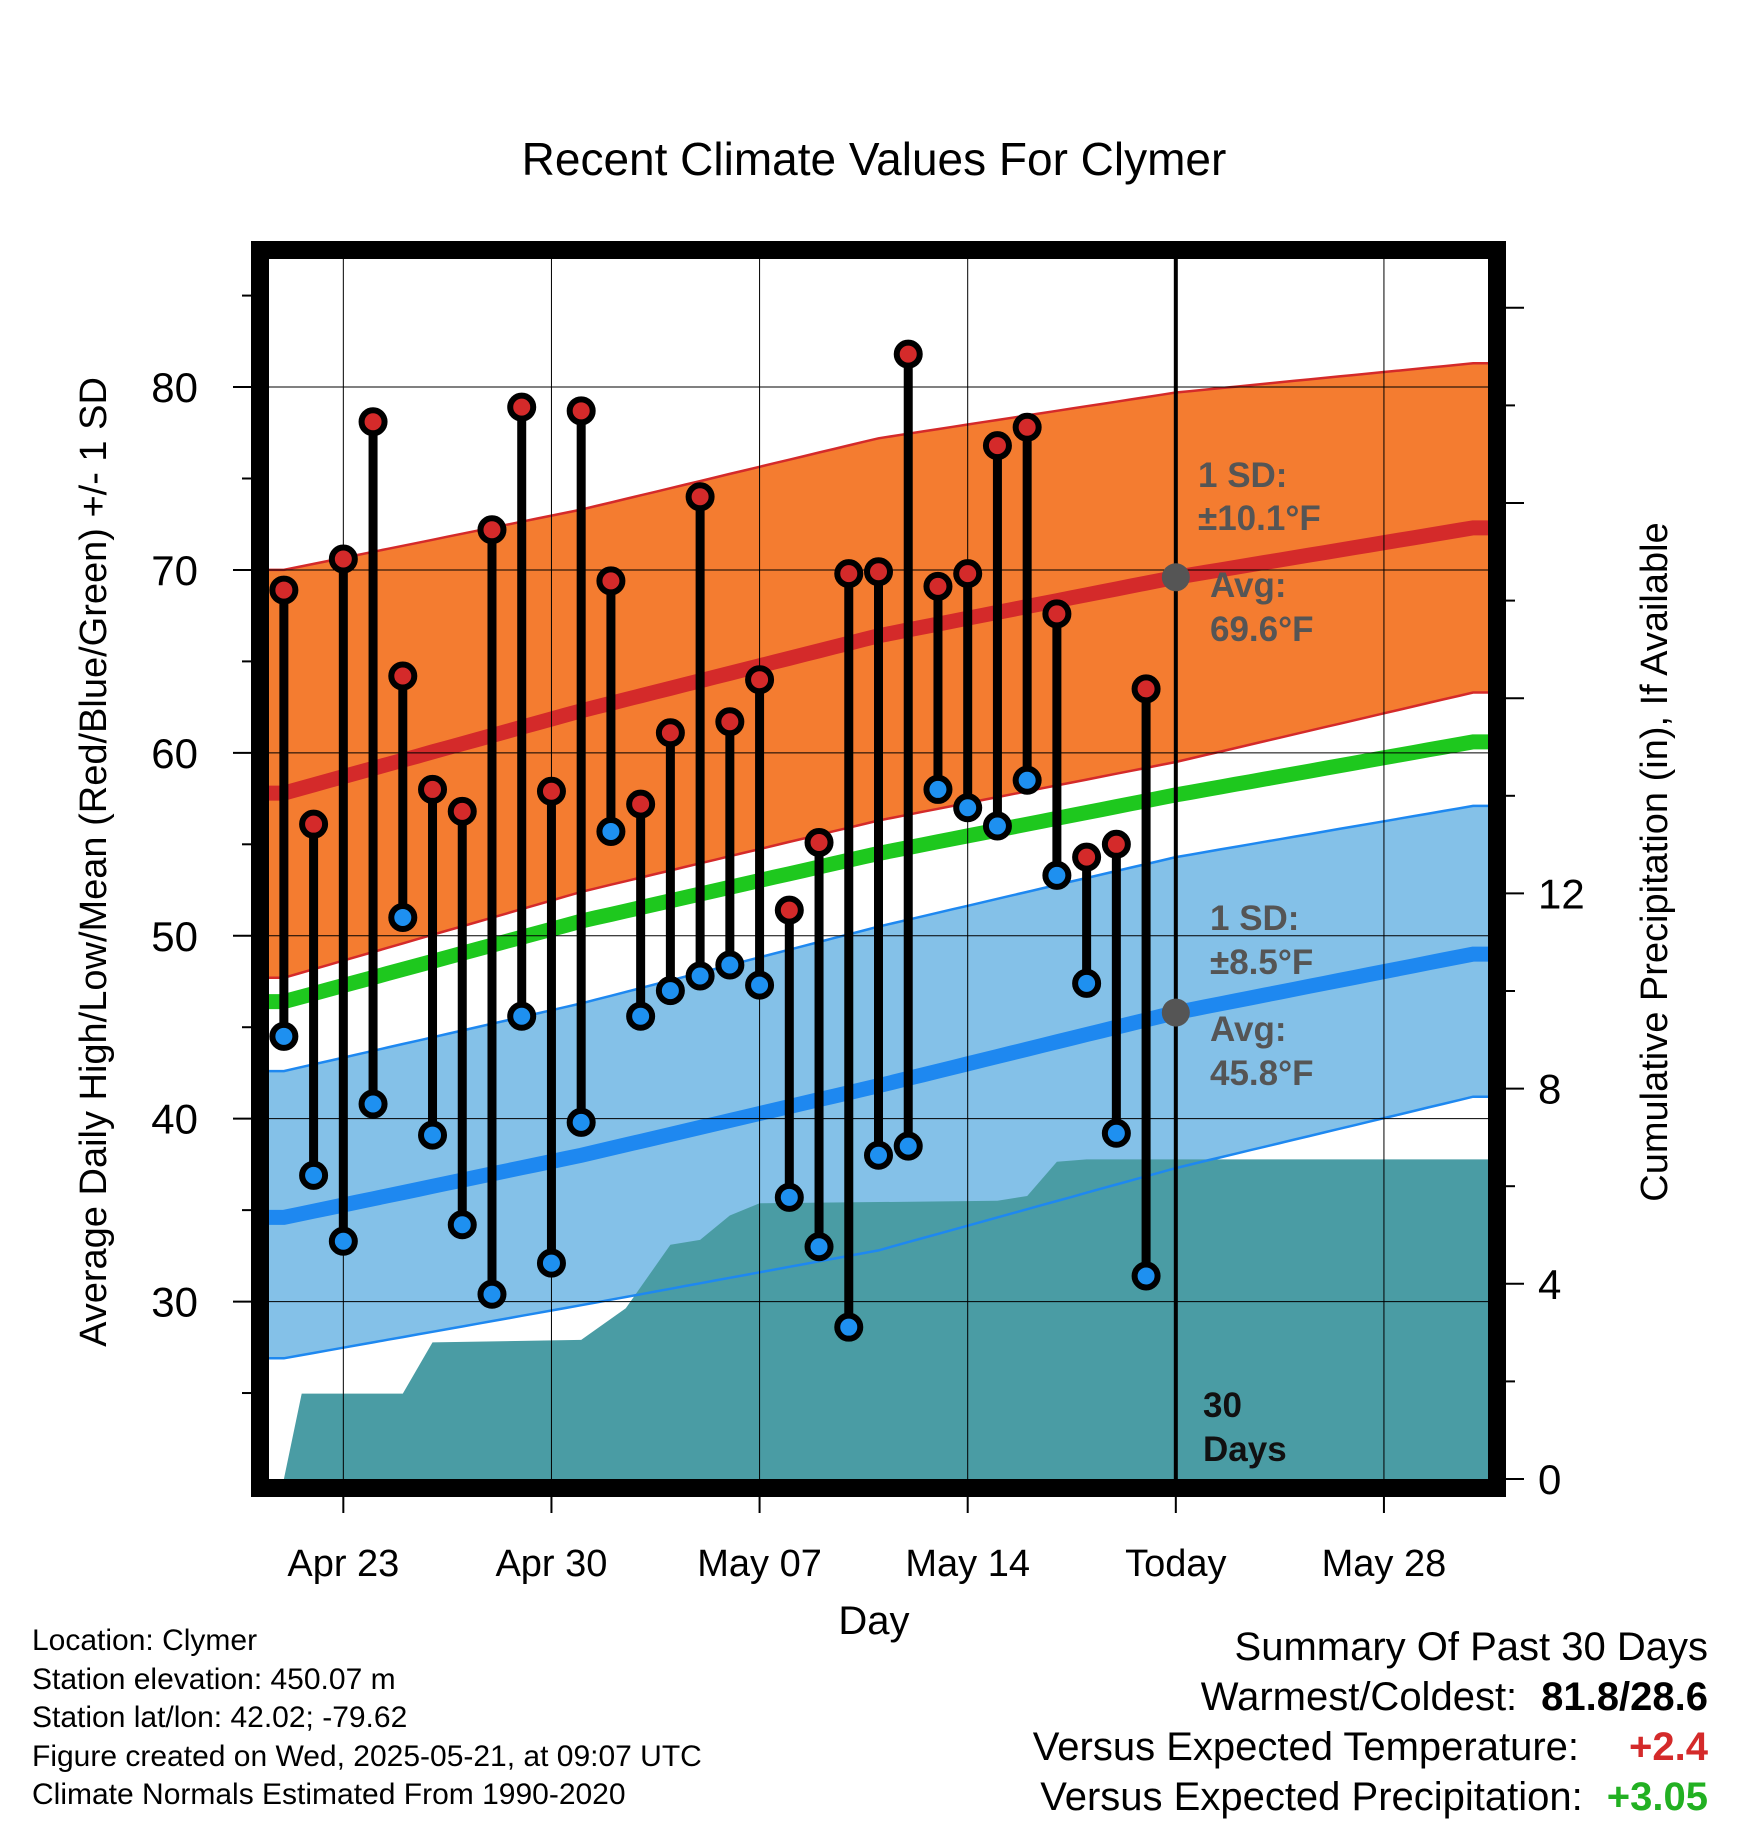 This screenshot has height=1828, width=1748. What do you see at coordinates (1549, 1089) in the screenshot?
I see `y-right-tick-label: 8` at bounding box center [1549, 1089].